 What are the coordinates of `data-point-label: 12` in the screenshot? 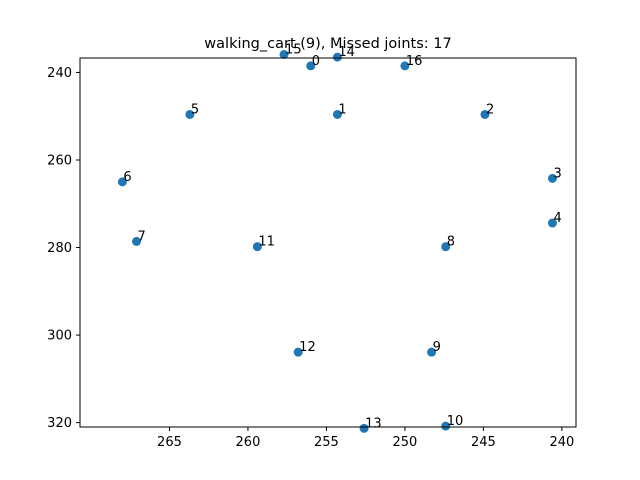 It's located at (307, 347).